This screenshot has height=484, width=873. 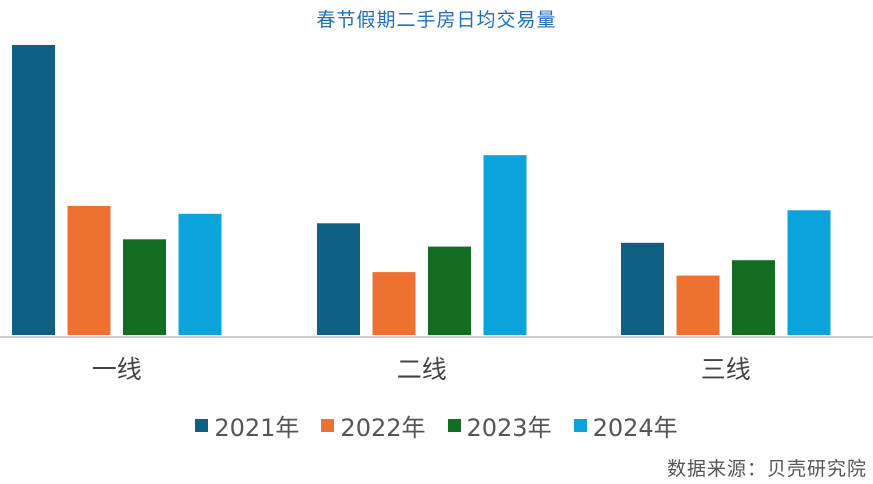 I want to click on legend-label-2023: 2023年, so click(x=509, y=428).